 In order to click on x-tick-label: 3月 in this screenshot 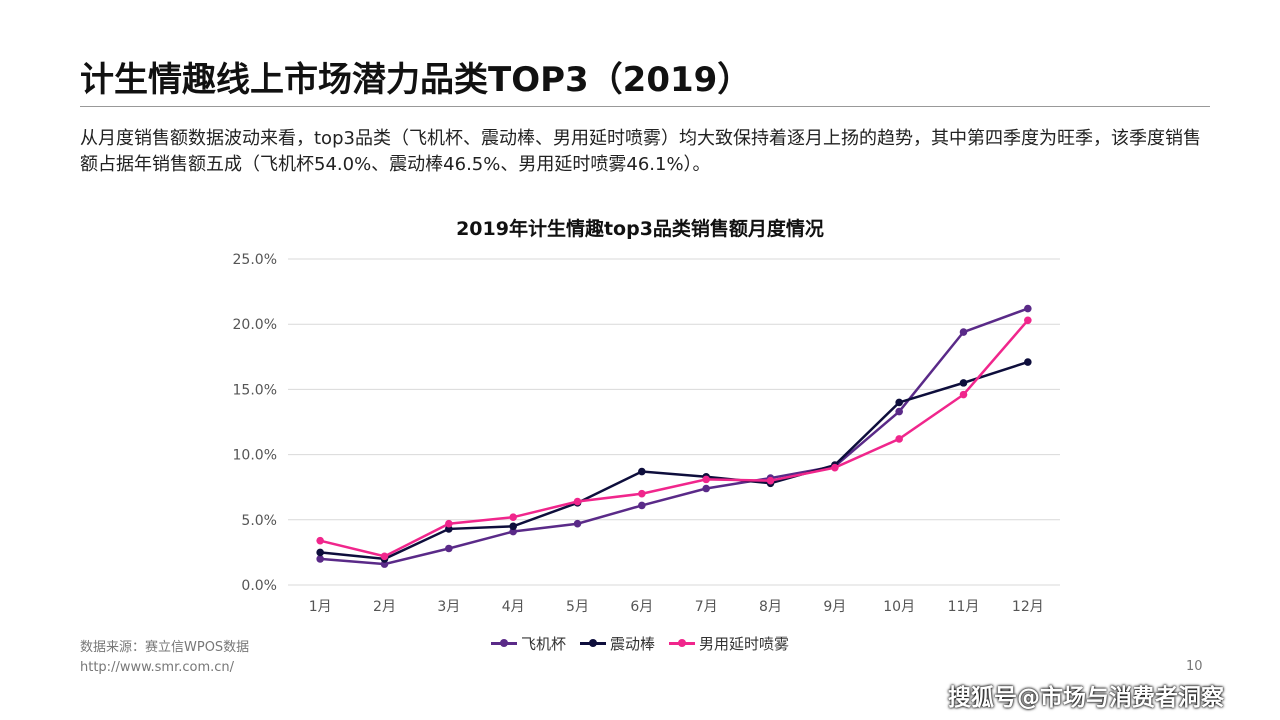, I will do `click(448, 607)`.